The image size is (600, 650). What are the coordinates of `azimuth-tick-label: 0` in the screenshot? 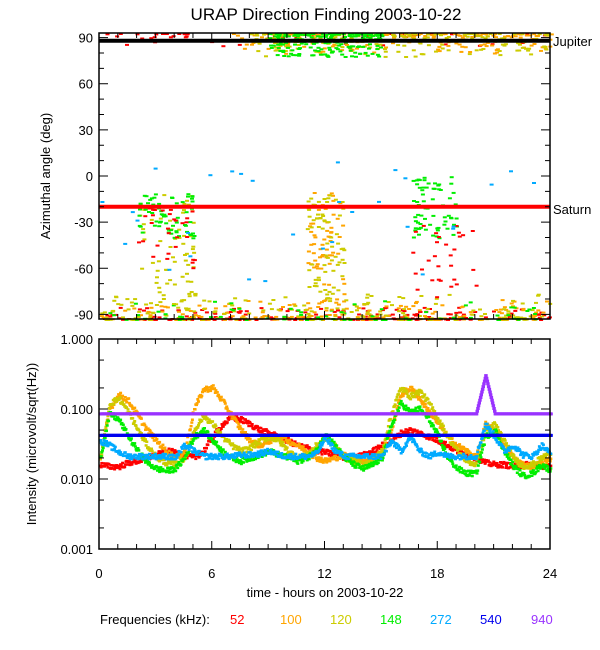 It's located at (89, 176).